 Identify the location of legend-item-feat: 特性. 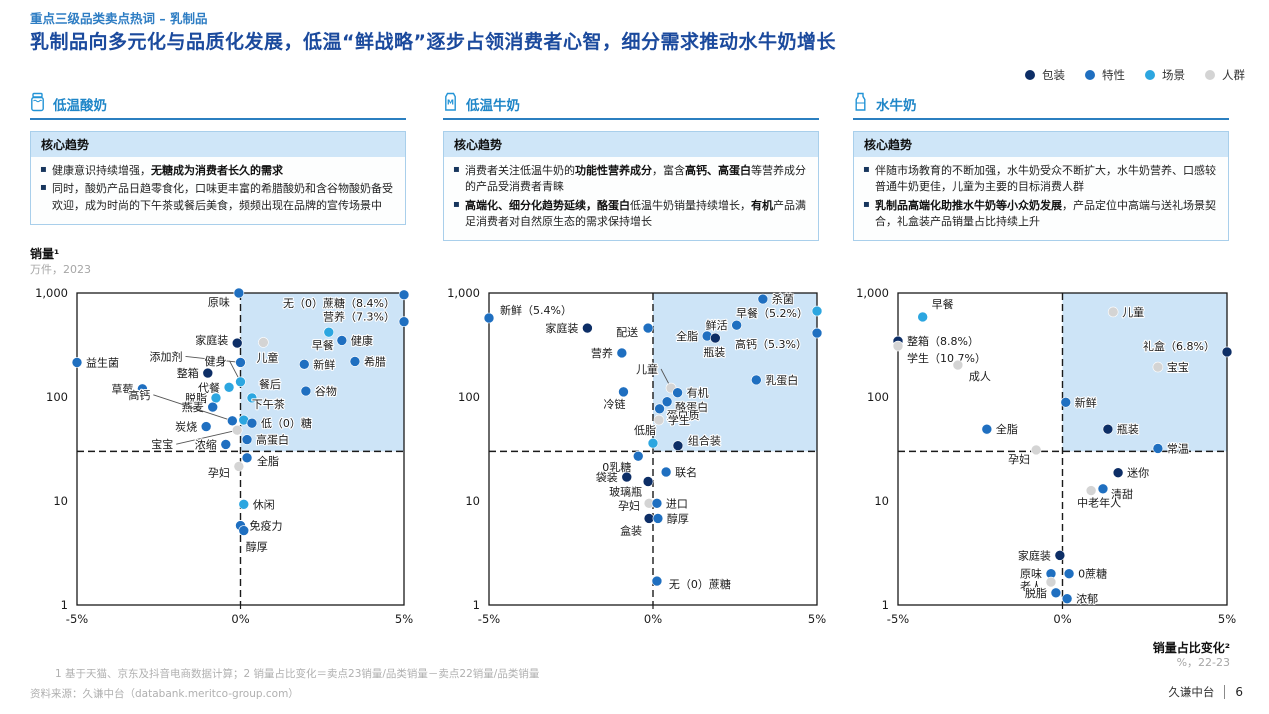
(1105, 75).